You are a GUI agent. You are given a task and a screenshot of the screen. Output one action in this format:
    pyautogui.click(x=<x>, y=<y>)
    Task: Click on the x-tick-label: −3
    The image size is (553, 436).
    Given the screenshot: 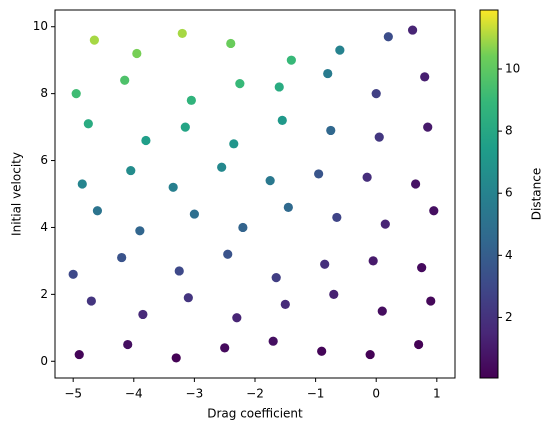 What is the action you would take?
    pyautogui.click(x=195, y=394)
    